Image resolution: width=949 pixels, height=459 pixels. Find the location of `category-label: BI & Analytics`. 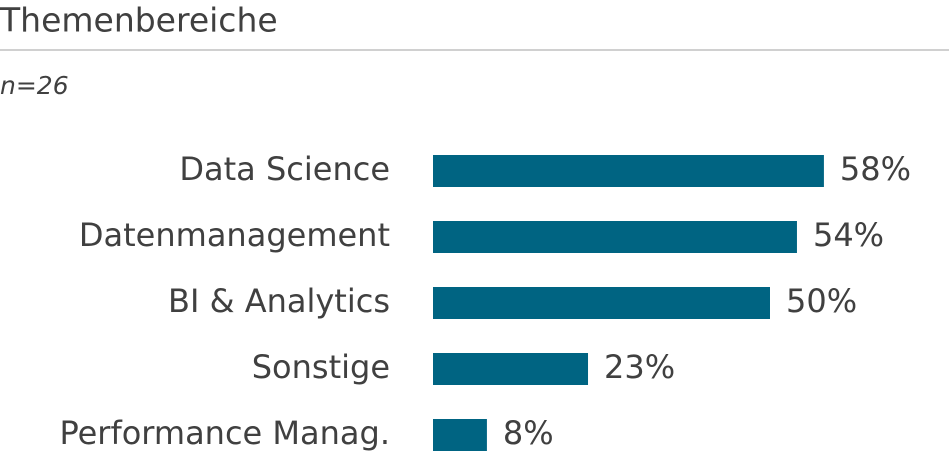

category-label: BI & Analytics is located at coordinates (279, 301).